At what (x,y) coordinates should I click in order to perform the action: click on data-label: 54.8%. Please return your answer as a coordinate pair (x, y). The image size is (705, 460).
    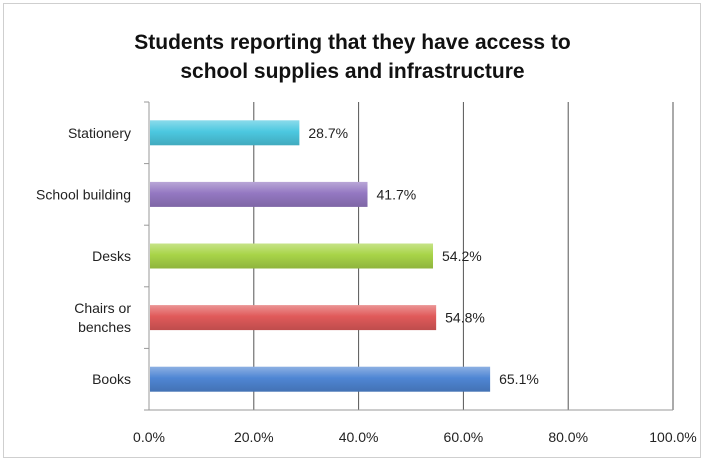
    Looking at the image, I should click on (465, 318).